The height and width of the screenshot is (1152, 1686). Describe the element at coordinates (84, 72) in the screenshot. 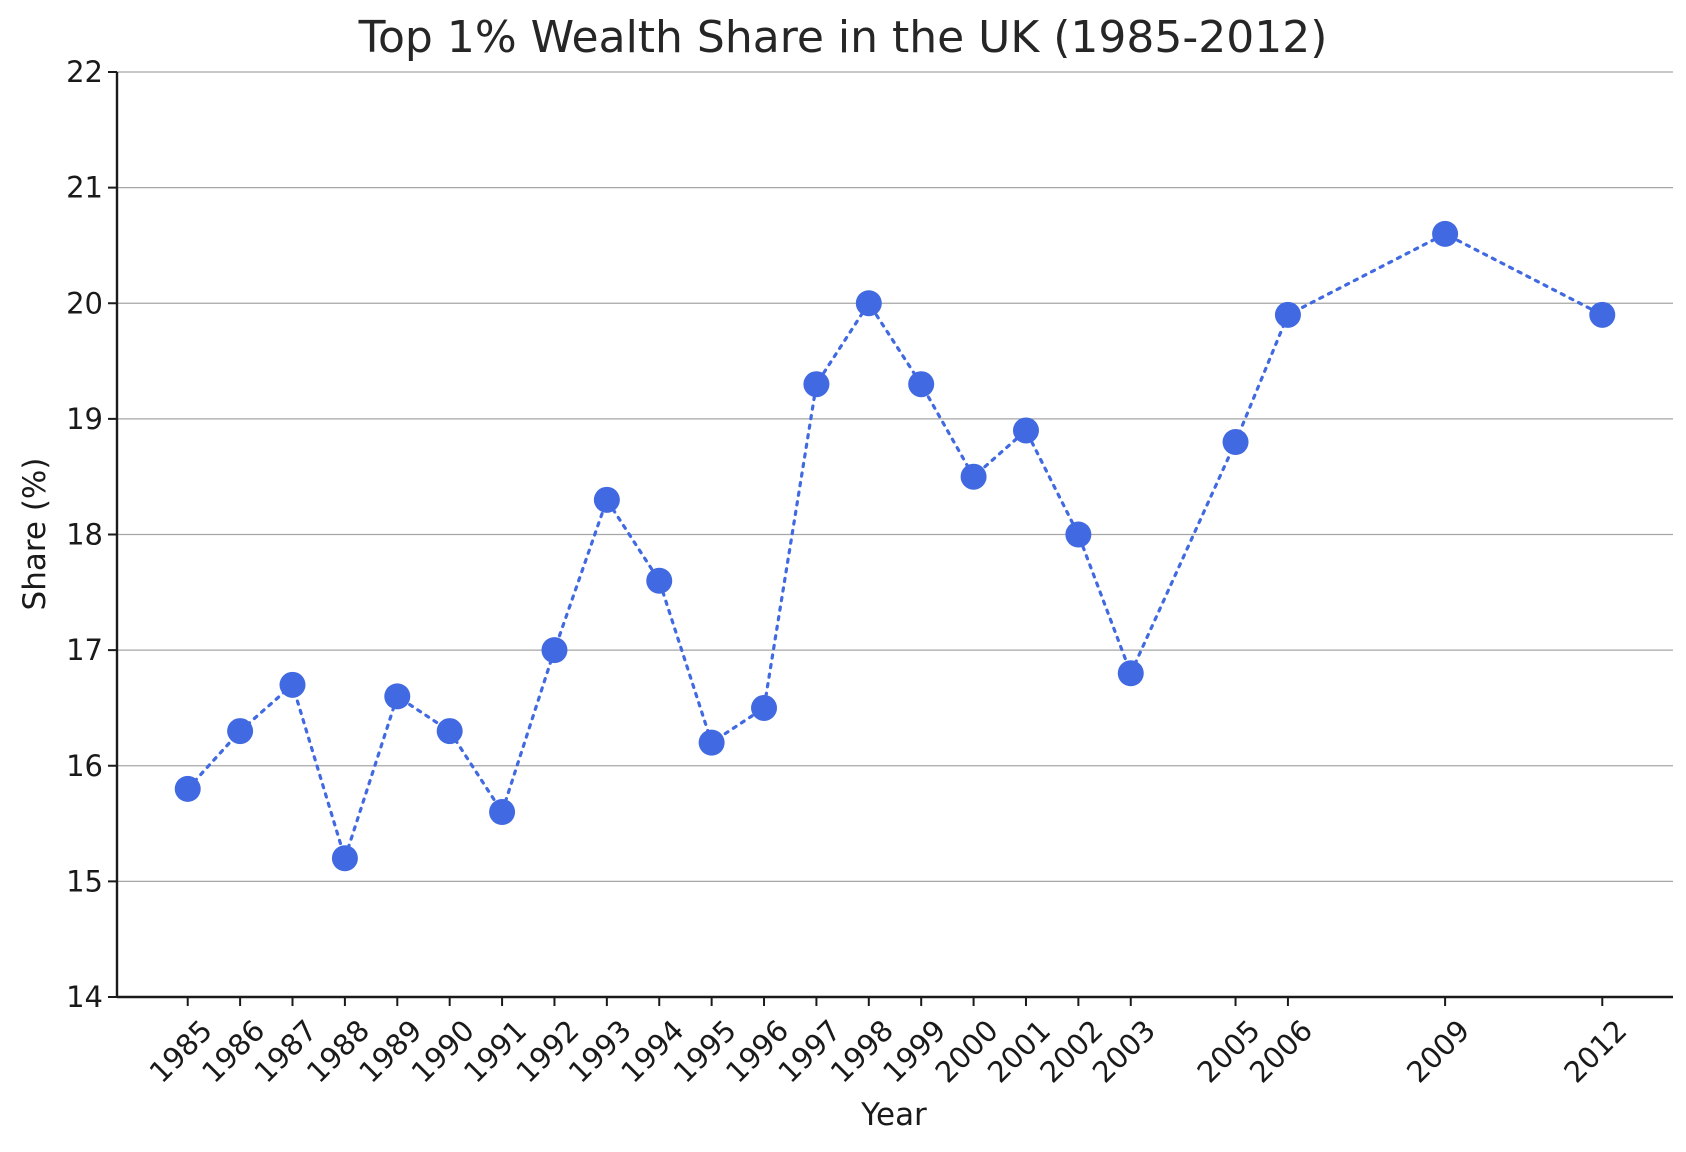

I see `y-tick-label-22: 22` at that location.